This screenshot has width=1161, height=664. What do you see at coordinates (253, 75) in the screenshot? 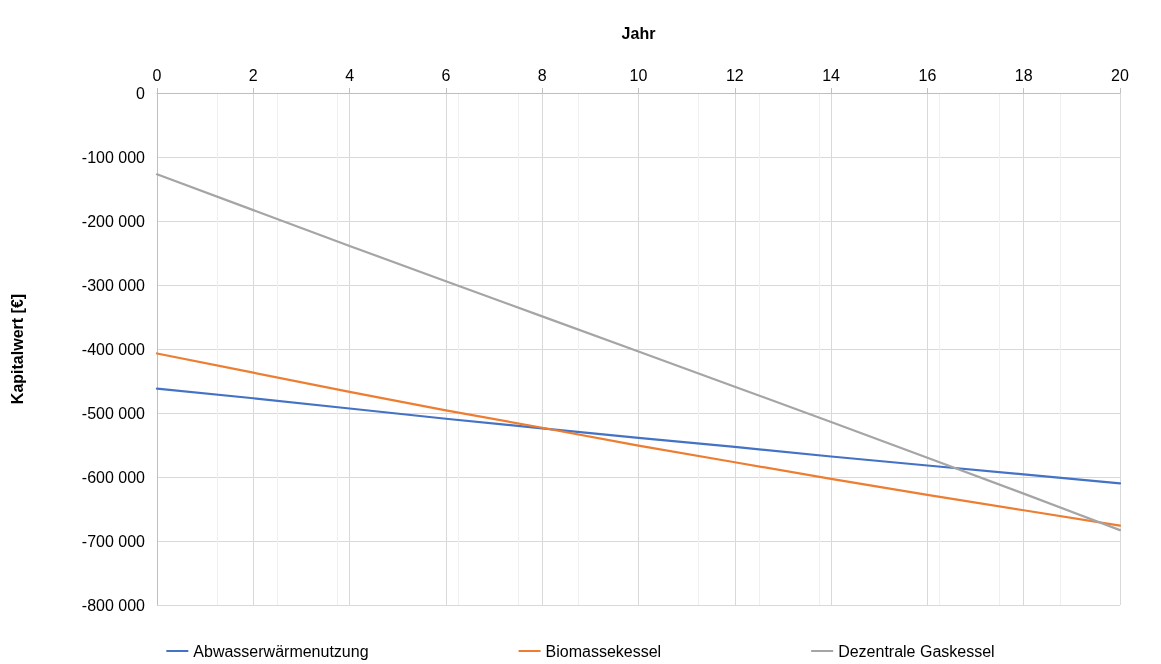
I see `x-tick-label: 2` at bounding box center [253, 75].